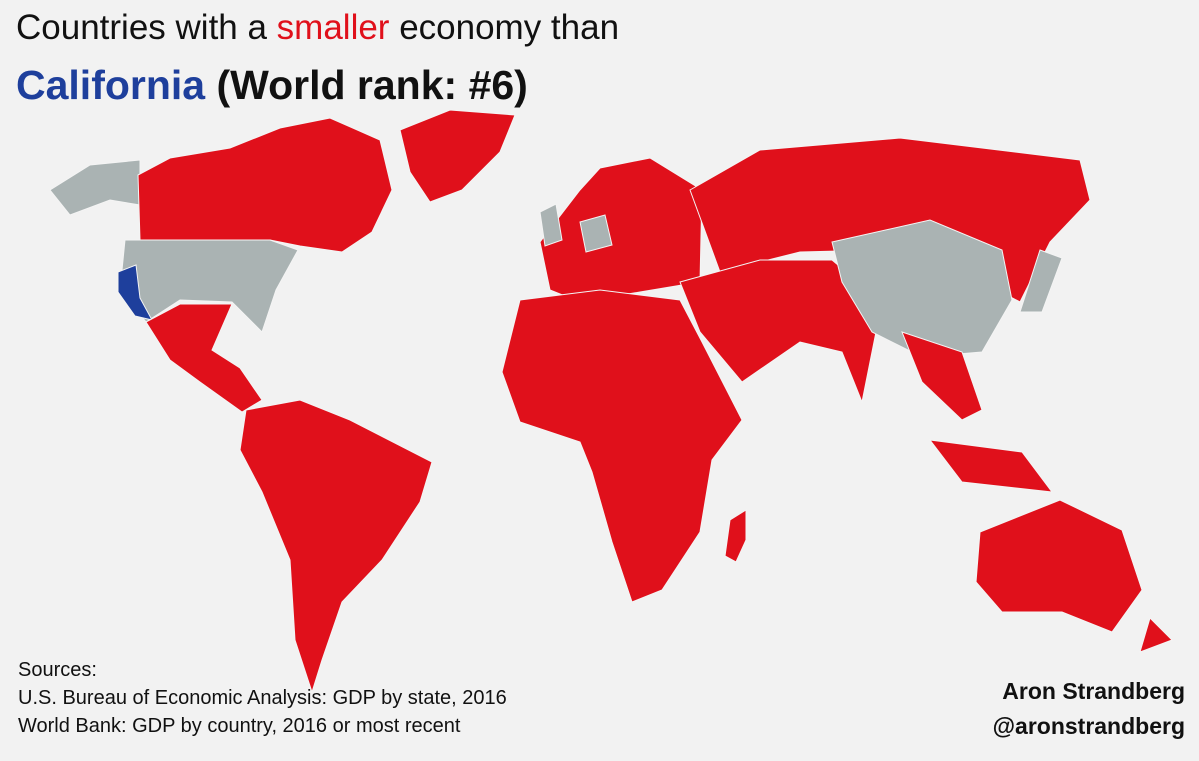  I want to click on europe, so click(621, 230).